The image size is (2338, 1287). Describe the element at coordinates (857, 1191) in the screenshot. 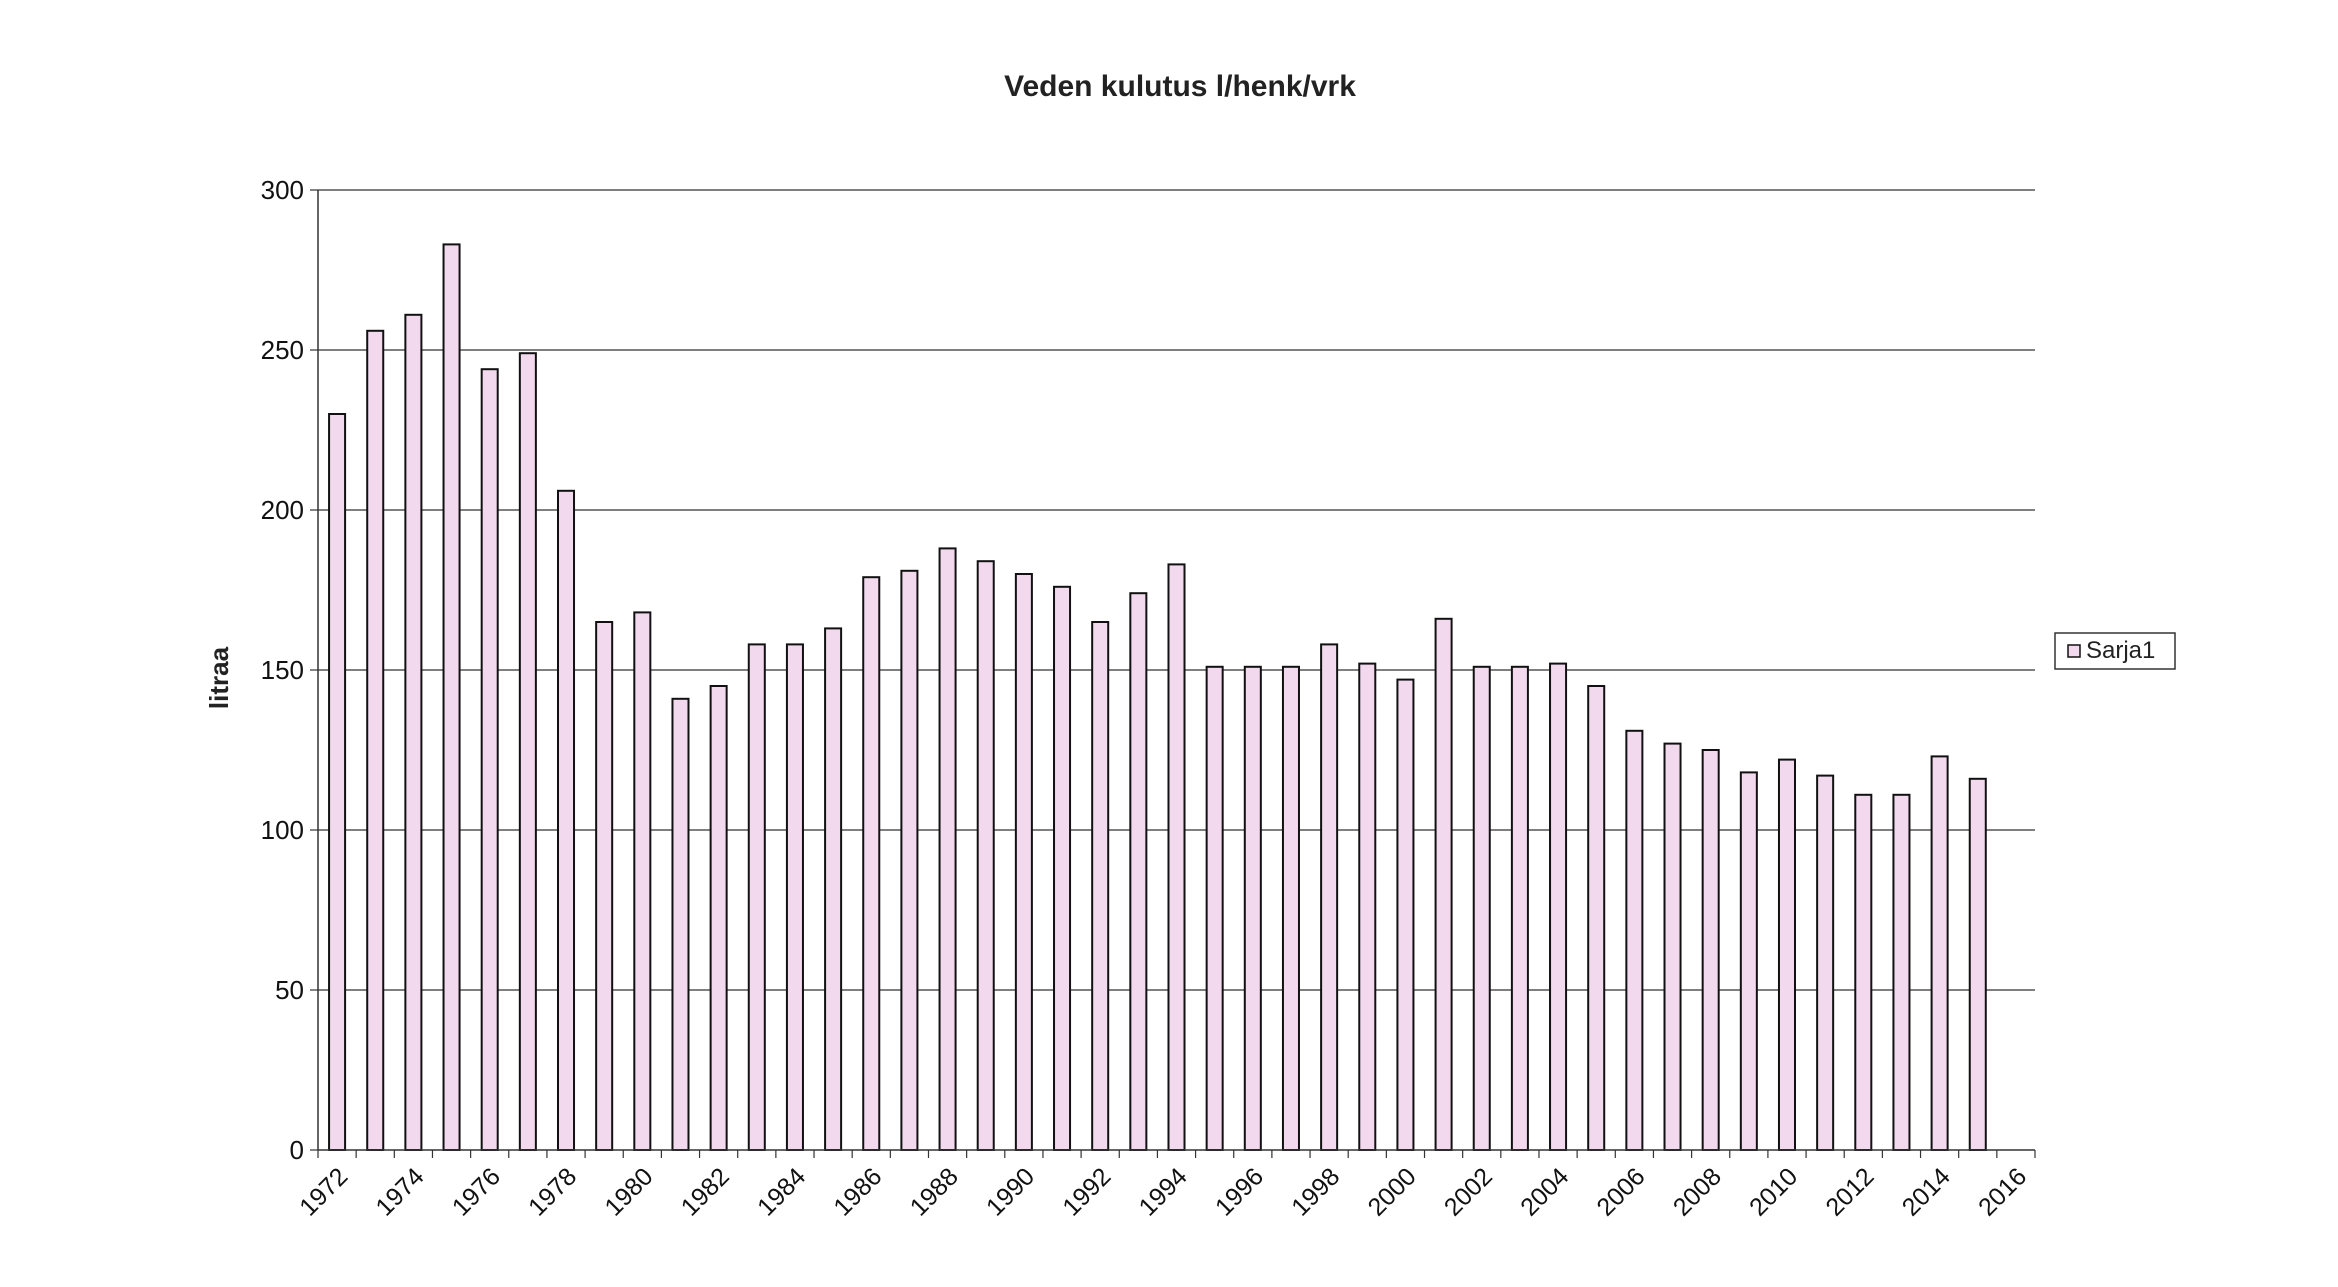

I see `x-tick-label: 1986` at that location.